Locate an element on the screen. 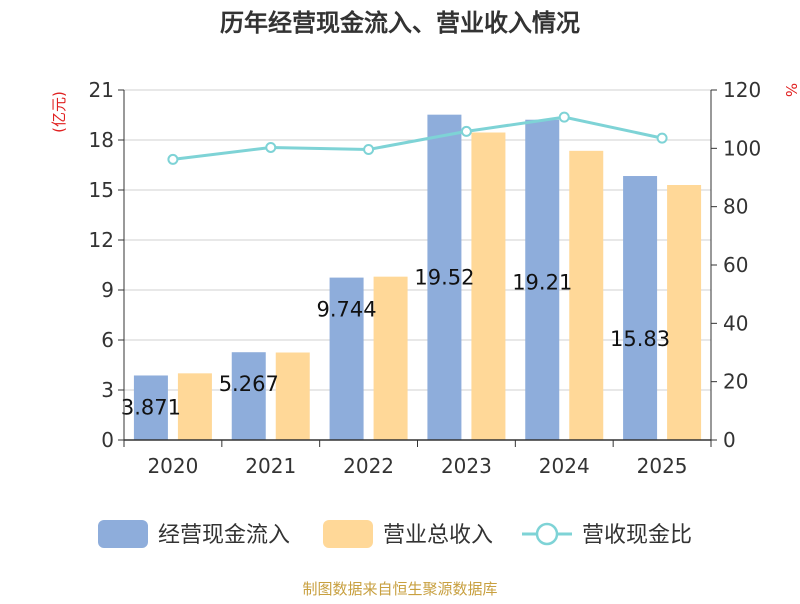 The width and height of the screenshot is (800, 604). right-axis-tick-label: 120 is located at coordinates (742, 90).